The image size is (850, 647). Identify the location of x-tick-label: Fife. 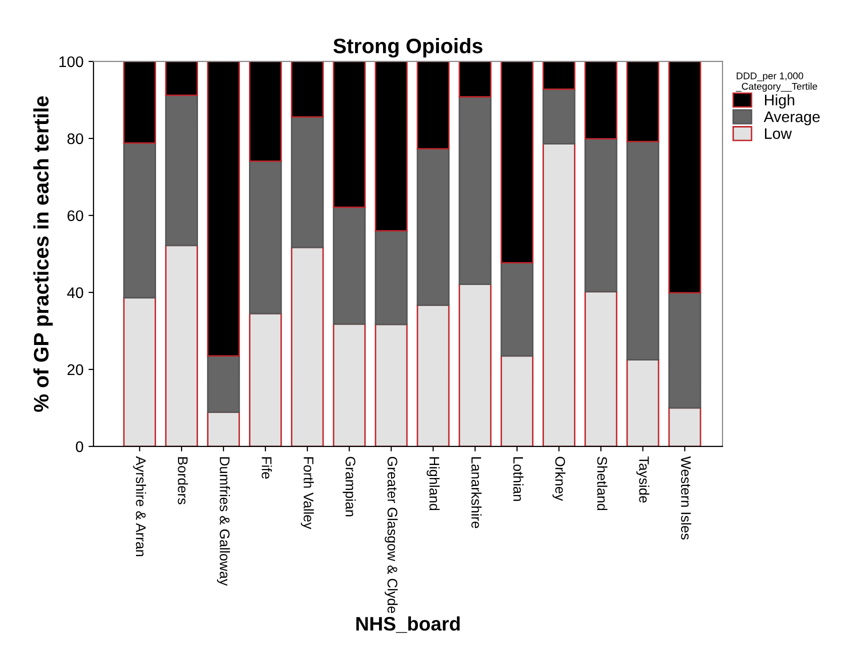
(267, 468).